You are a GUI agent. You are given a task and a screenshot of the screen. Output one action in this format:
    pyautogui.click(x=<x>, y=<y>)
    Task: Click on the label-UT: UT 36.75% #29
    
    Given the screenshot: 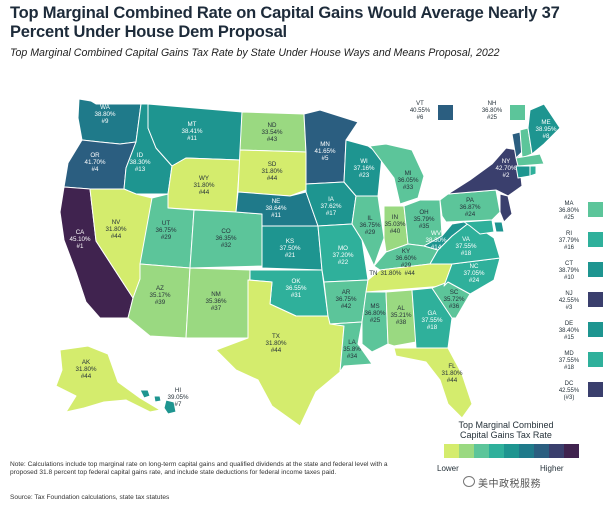 What is the action you would take?
    pyautogui.click(x=166, y=230)
    